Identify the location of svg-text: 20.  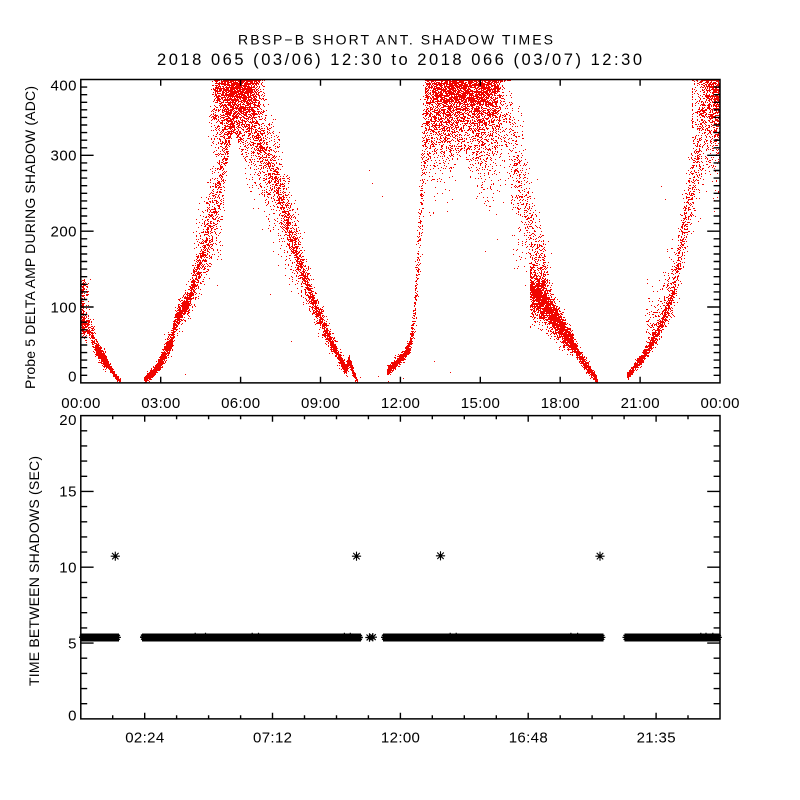
(67, 420).